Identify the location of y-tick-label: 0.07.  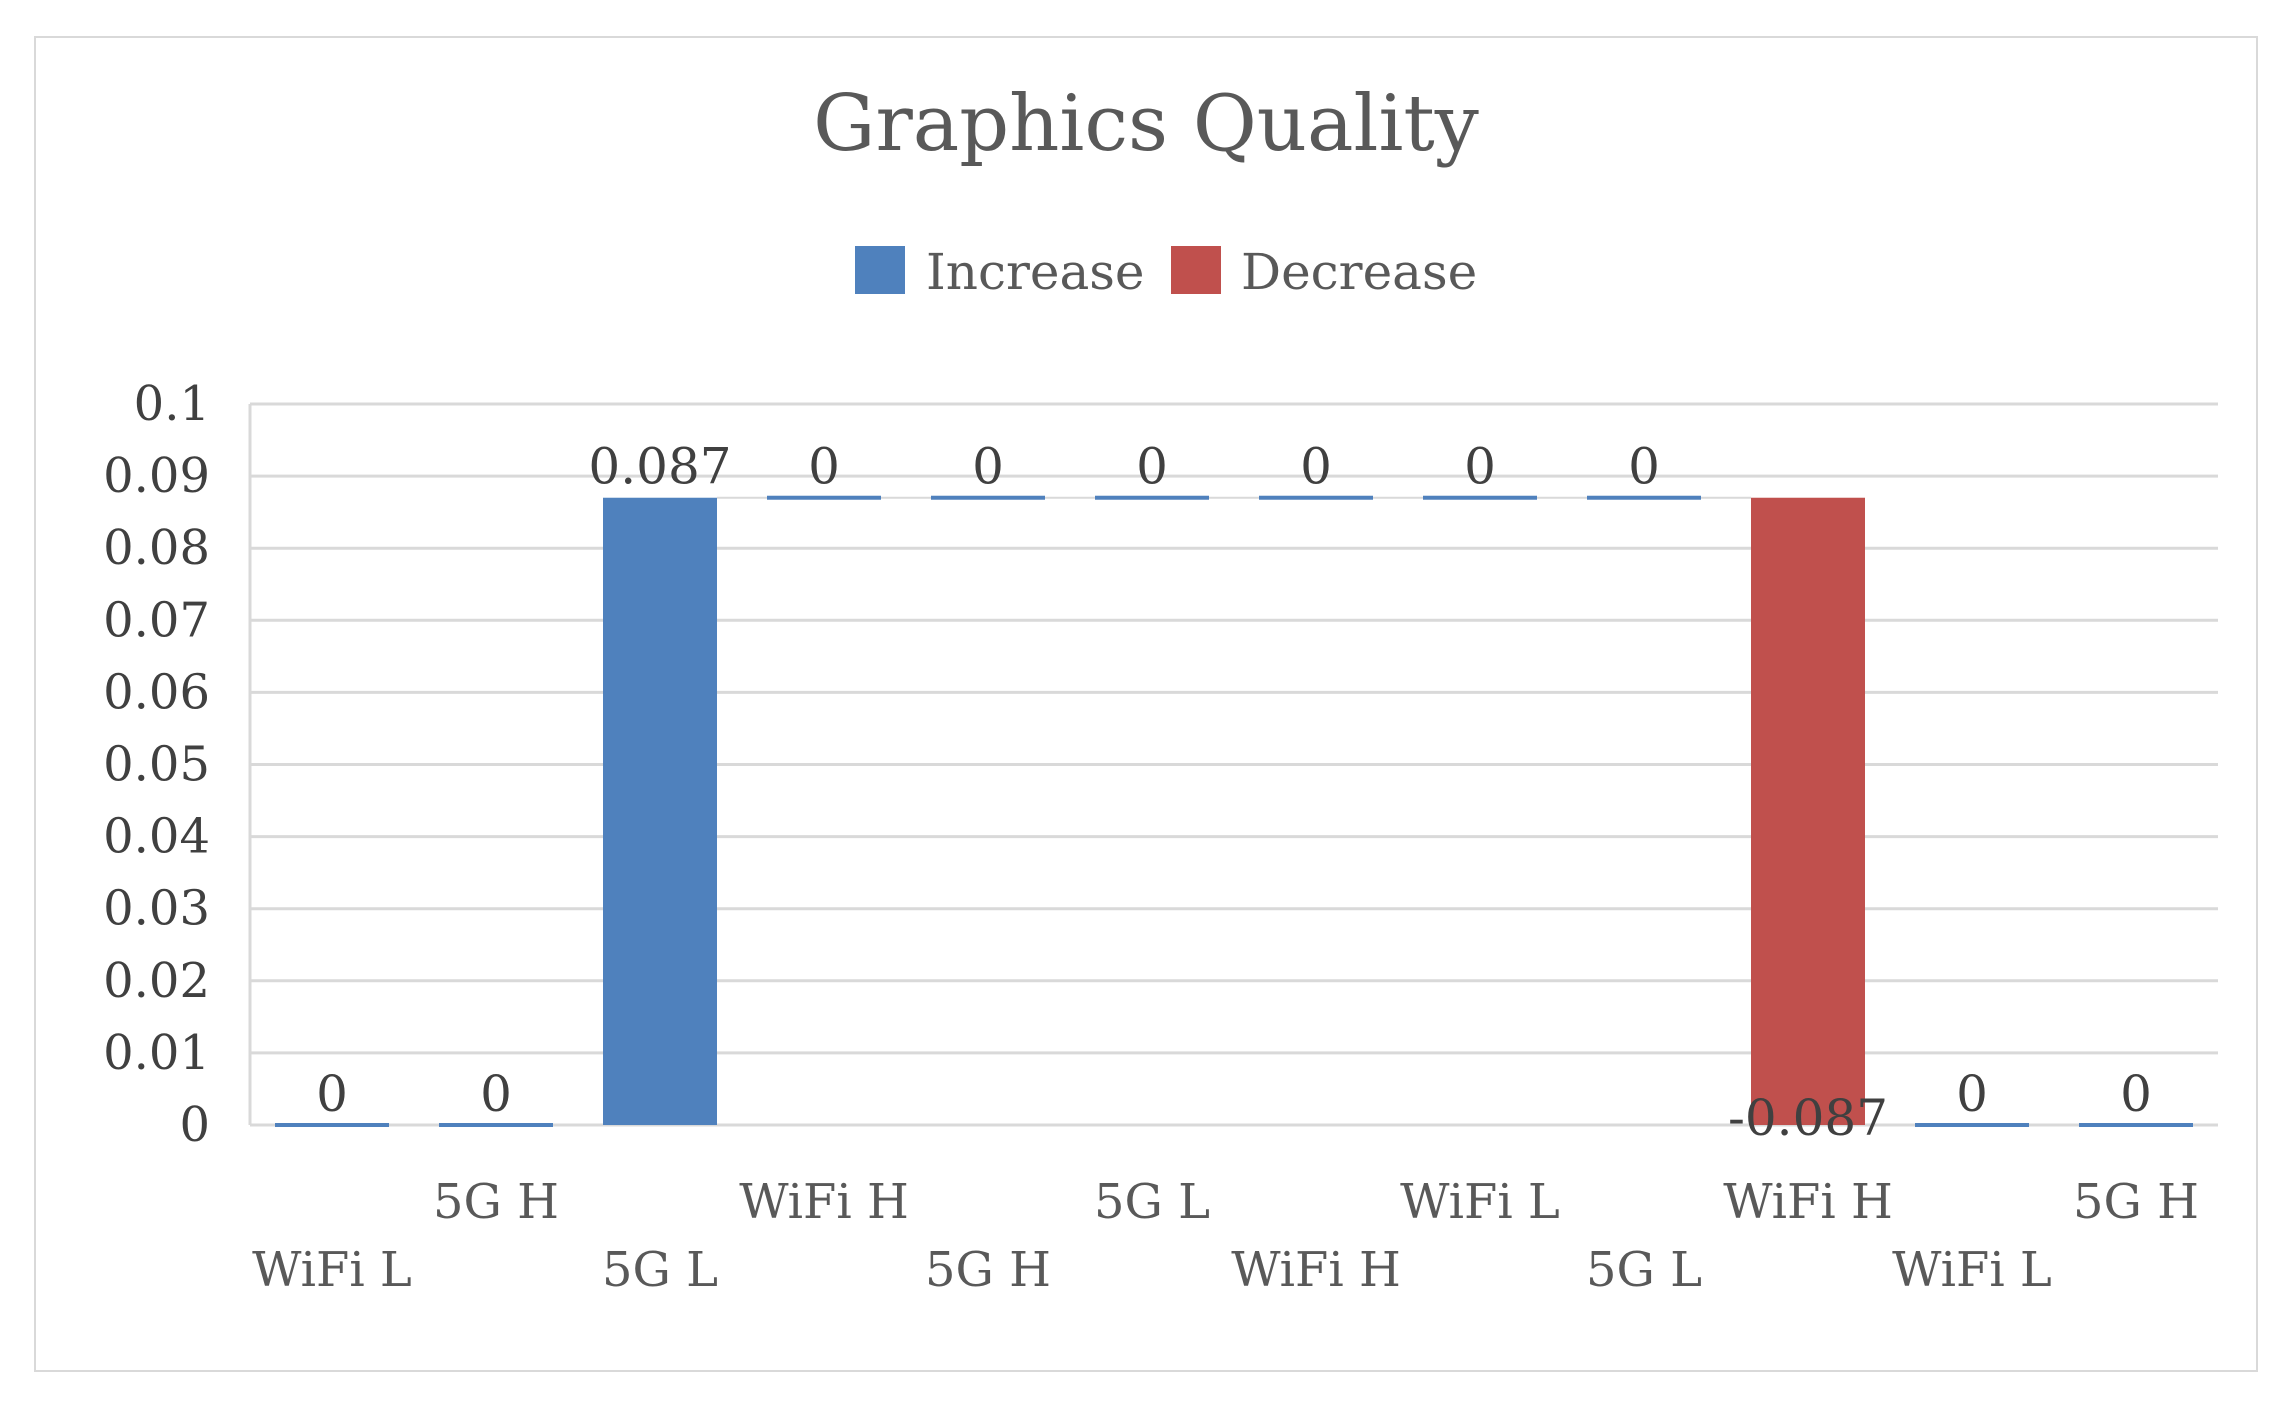
(156, 620).